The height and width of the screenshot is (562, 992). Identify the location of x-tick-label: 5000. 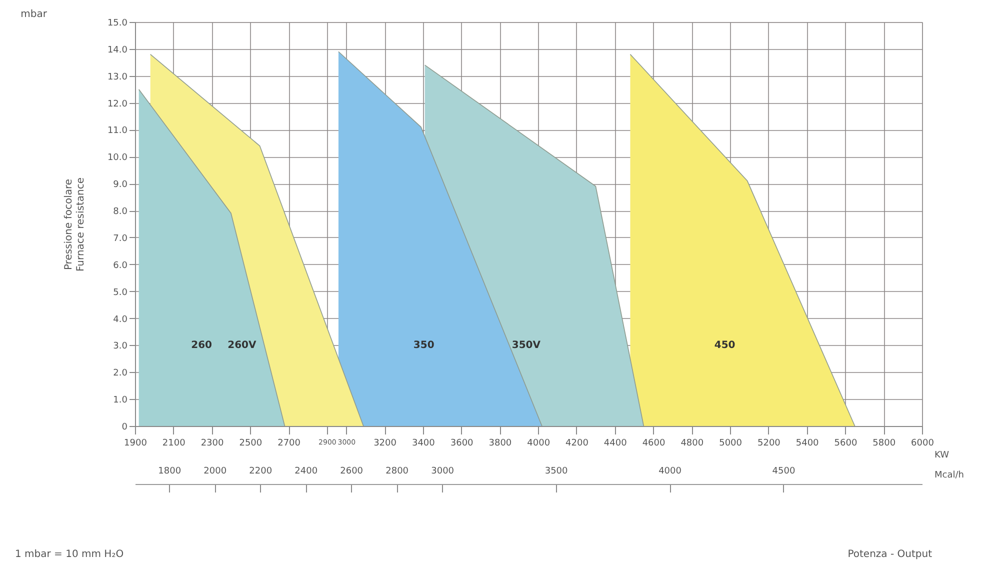
(730, 443).